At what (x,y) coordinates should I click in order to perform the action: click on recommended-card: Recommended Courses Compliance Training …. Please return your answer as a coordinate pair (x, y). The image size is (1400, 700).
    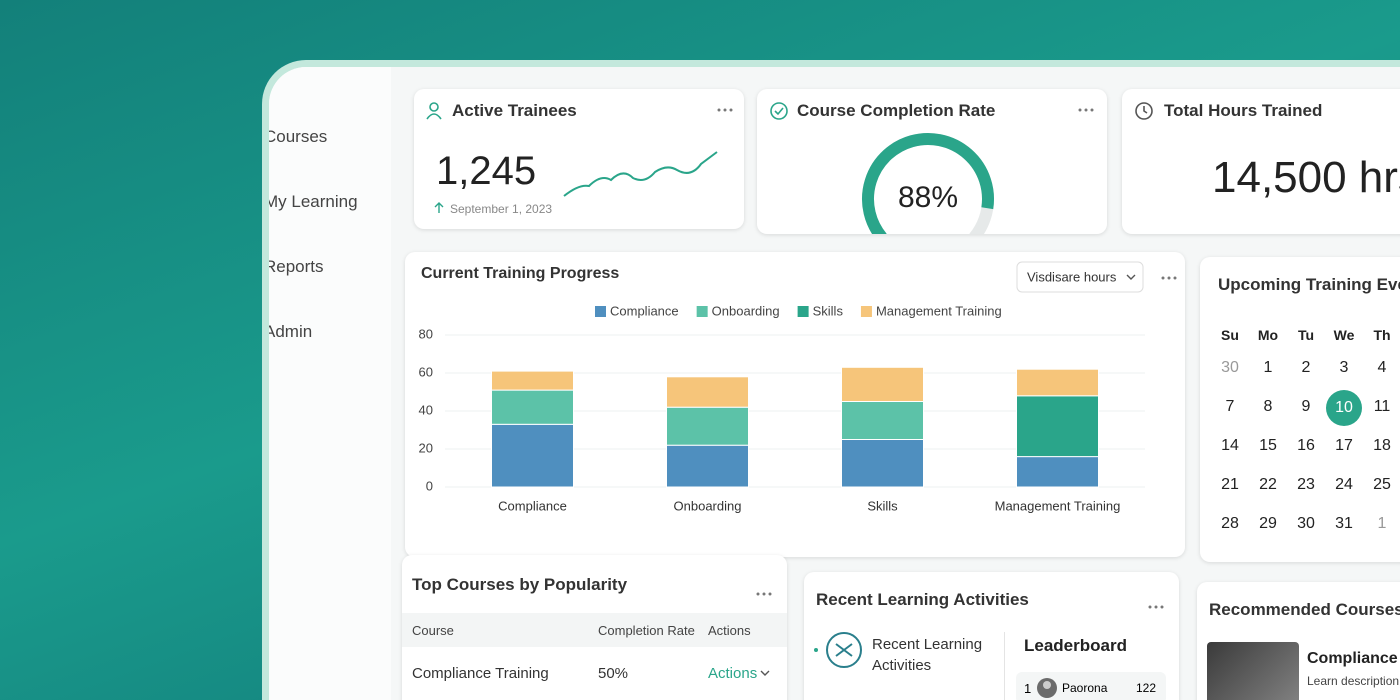
    Looking at the image, I should click on (1298, 641).